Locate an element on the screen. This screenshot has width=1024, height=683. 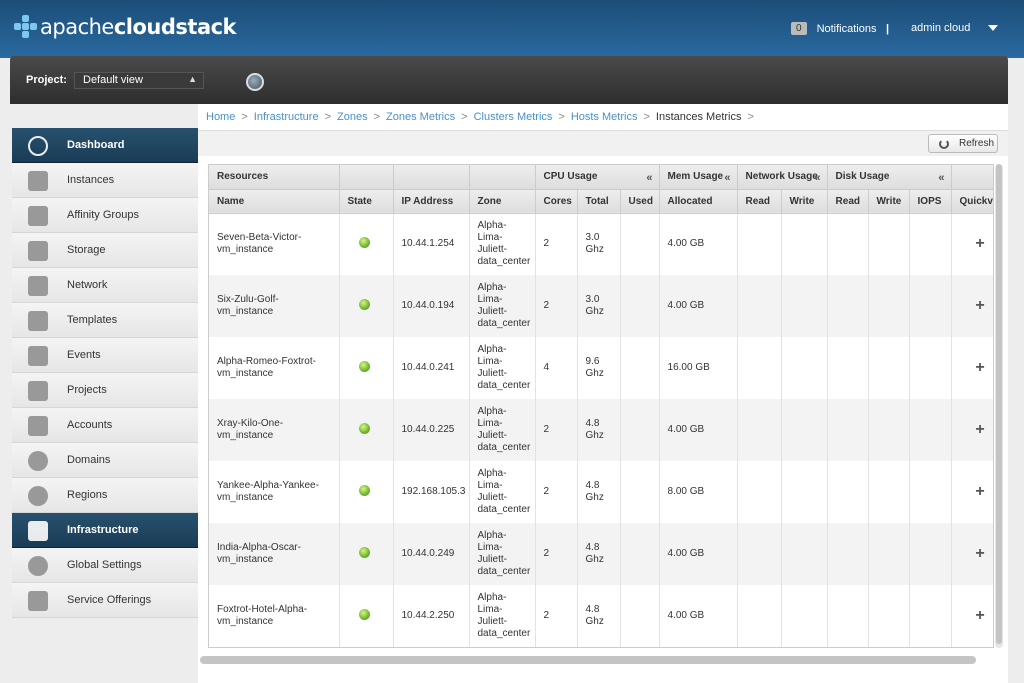
refresh-button: Refresh is located at coordinates (963, 143).